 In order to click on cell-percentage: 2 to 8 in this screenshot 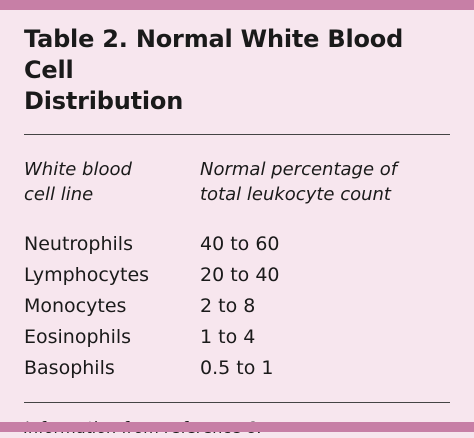, I will do `click(228, 306)`.